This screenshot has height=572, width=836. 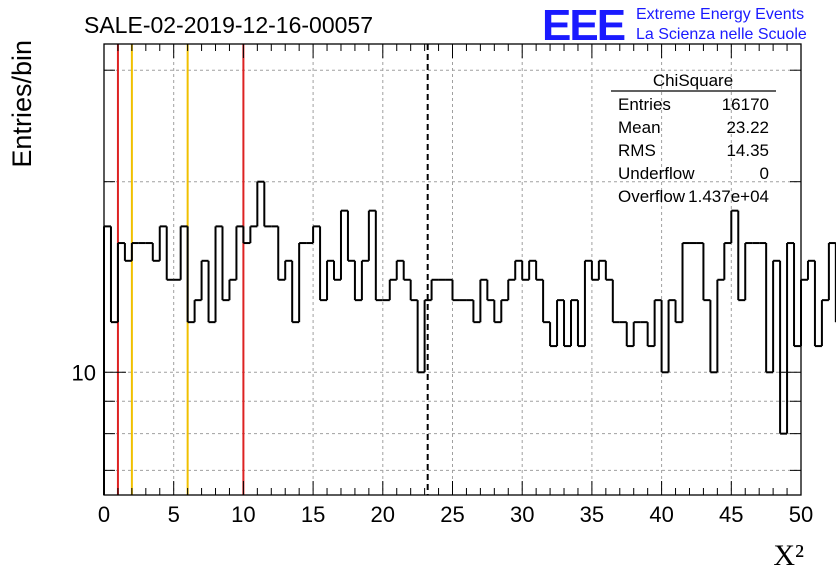 What do you see at coordinates (788, 555) in the screenshot?
I see `x-axis-label: X²` at bounding box center [788, 555].